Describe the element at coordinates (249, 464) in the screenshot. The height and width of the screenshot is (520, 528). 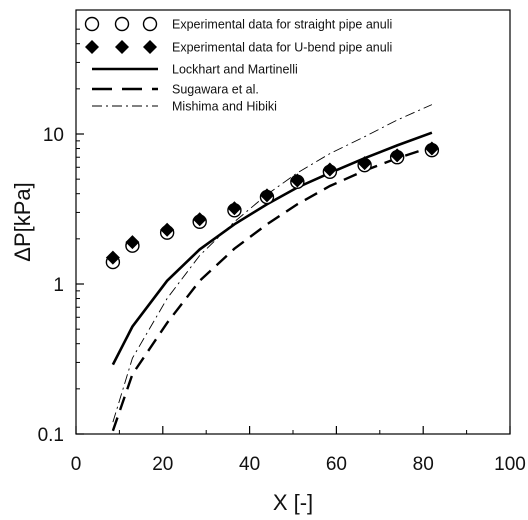
I see `x-tick-label: 40` at that location.